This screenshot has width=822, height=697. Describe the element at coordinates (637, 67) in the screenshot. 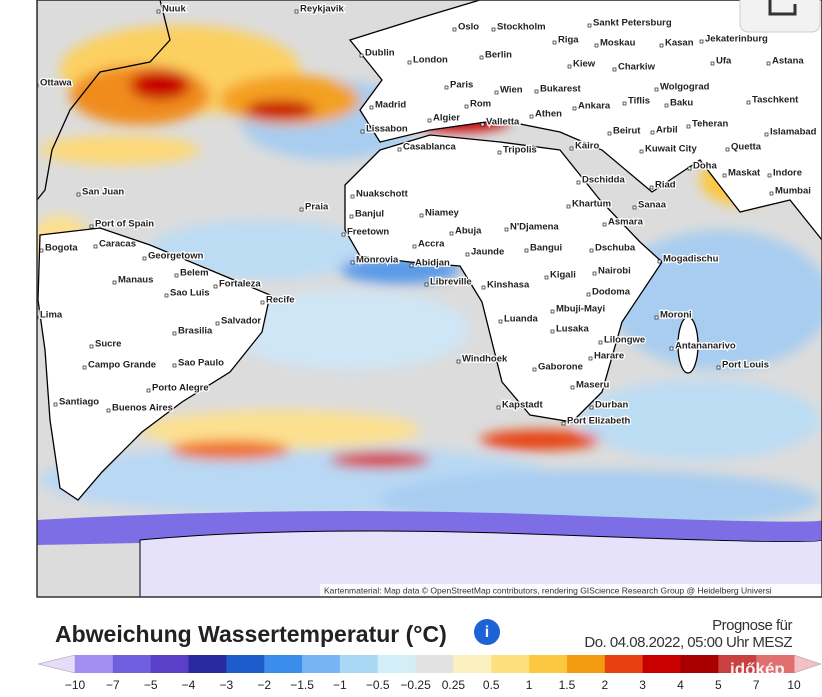

I see `city-label: Charkiw` at that location.